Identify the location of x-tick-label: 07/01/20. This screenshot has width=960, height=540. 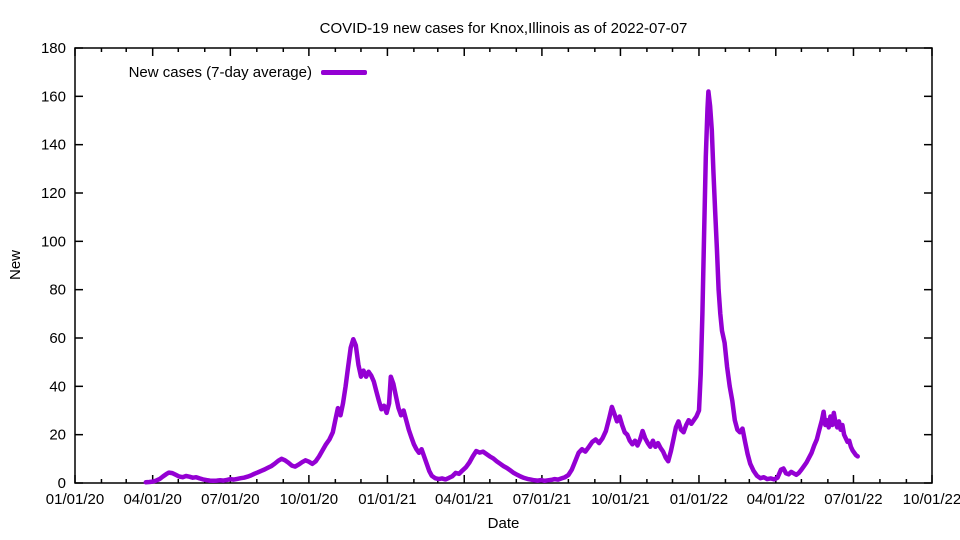
(230, 499).